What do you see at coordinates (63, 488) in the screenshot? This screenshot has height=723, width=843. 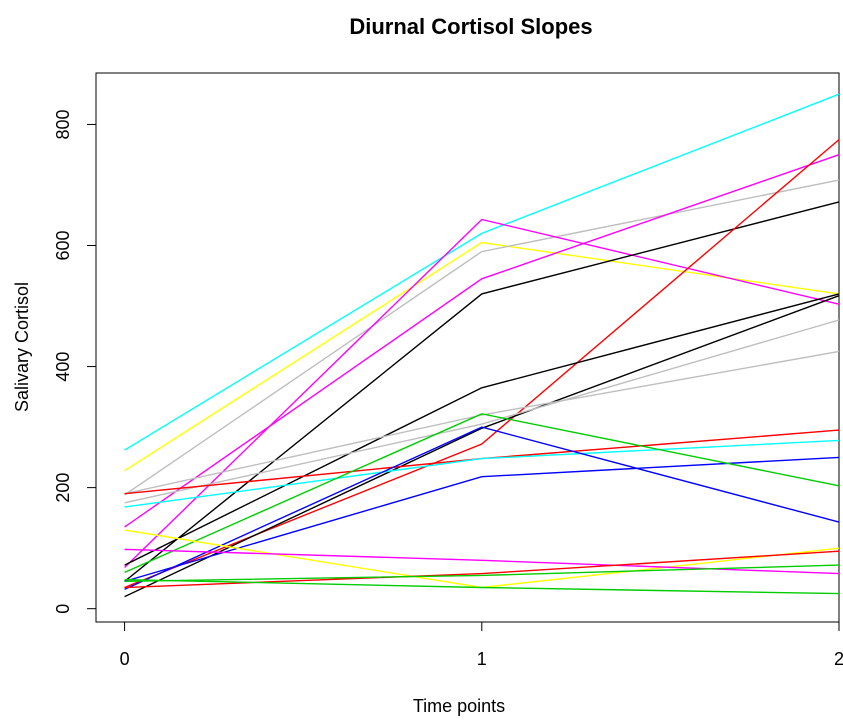 I see `y-tick-label: 200` at bounding box center [63, 488].